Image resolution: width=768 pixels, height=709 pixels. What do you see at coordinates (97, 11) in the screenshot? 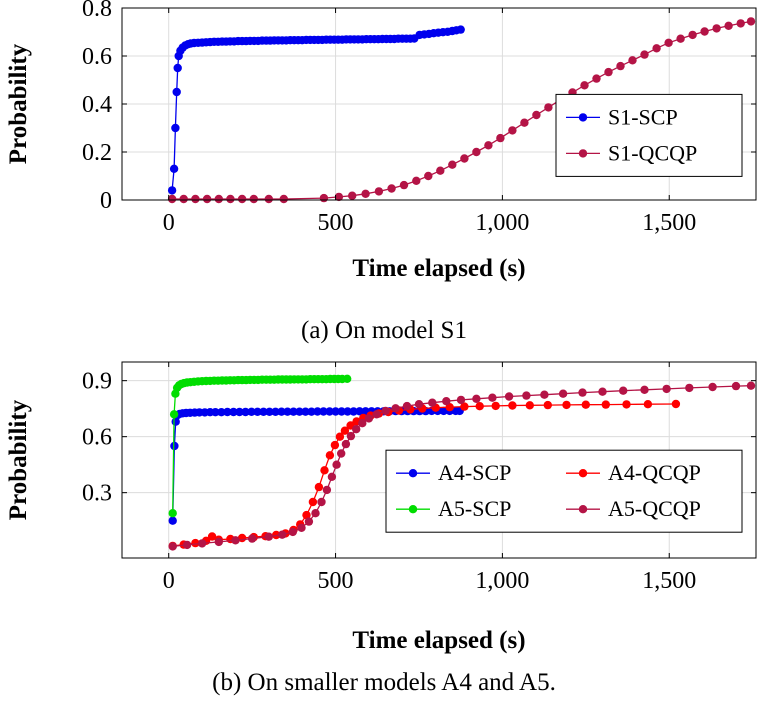
I see `svg-text: 0.8` at bounding box center [97, 11].